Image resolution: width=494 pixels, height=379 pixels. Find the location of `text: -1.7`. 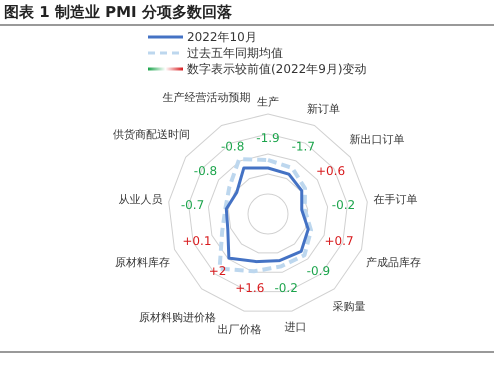

text: -1.7 is located at coordinates (304, 147).